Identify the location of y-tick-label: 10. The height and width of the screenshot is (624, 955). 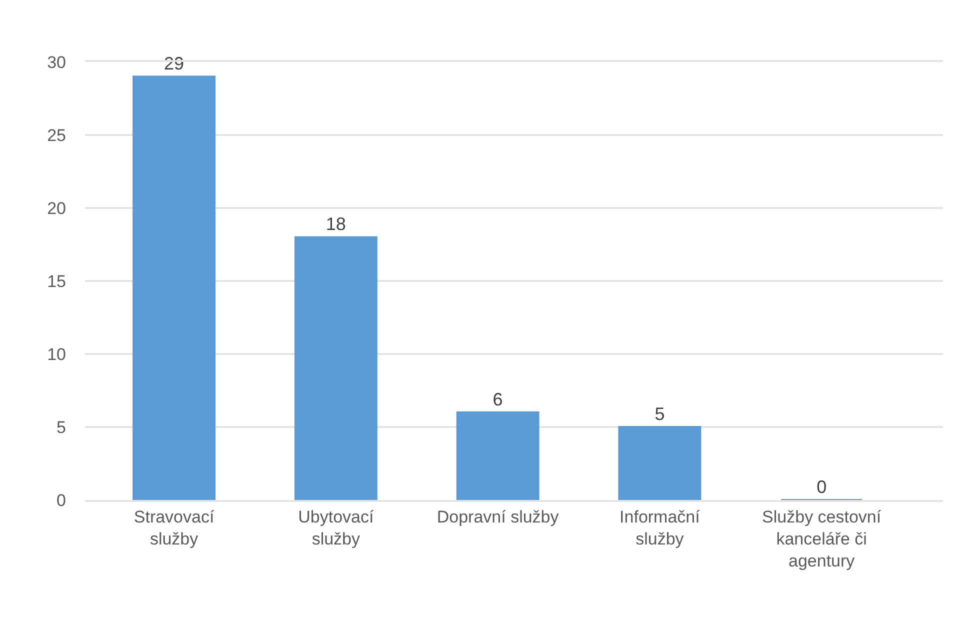
(56, 354).